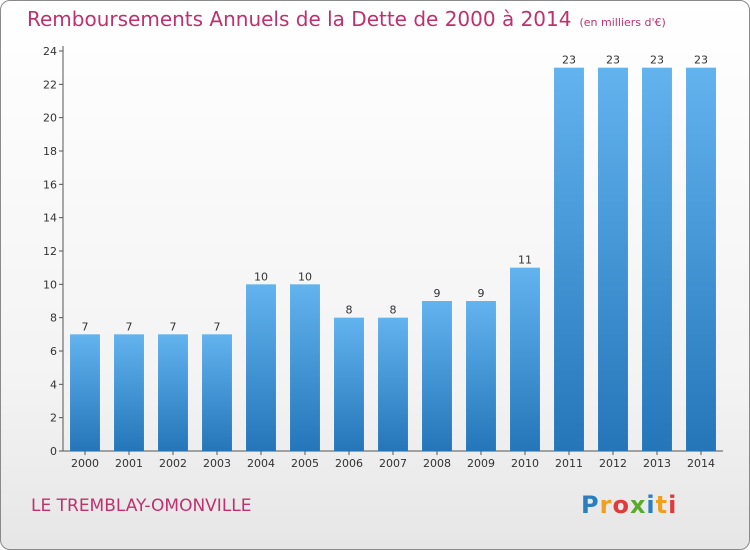 Image resolution: width=750 pixels, height=550 pixels. What do you see at coordinates (638, 505) in the screenshot?
I see `logo-letter: x` at bounding box center [638, 505].